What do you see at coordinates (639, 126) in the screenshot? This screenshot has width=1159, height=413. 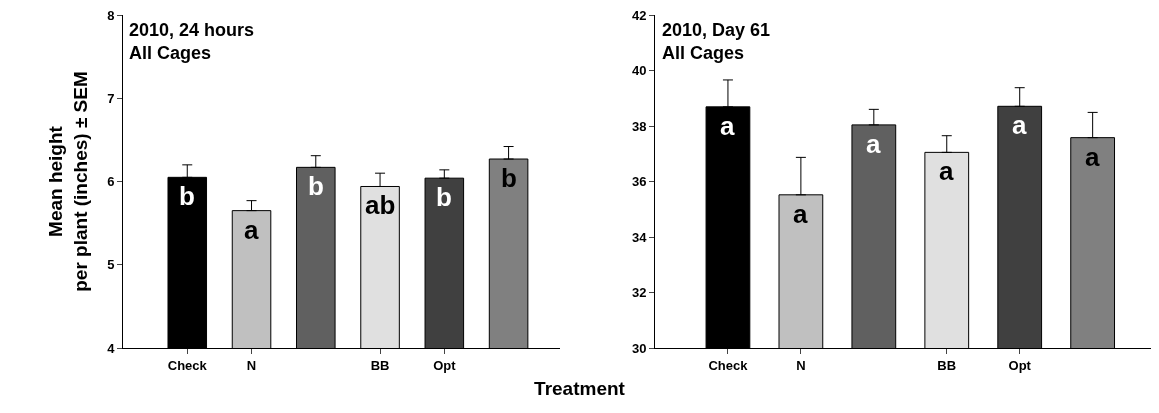 I see `y-tick-label: 38` at bounding box center [639, 126].